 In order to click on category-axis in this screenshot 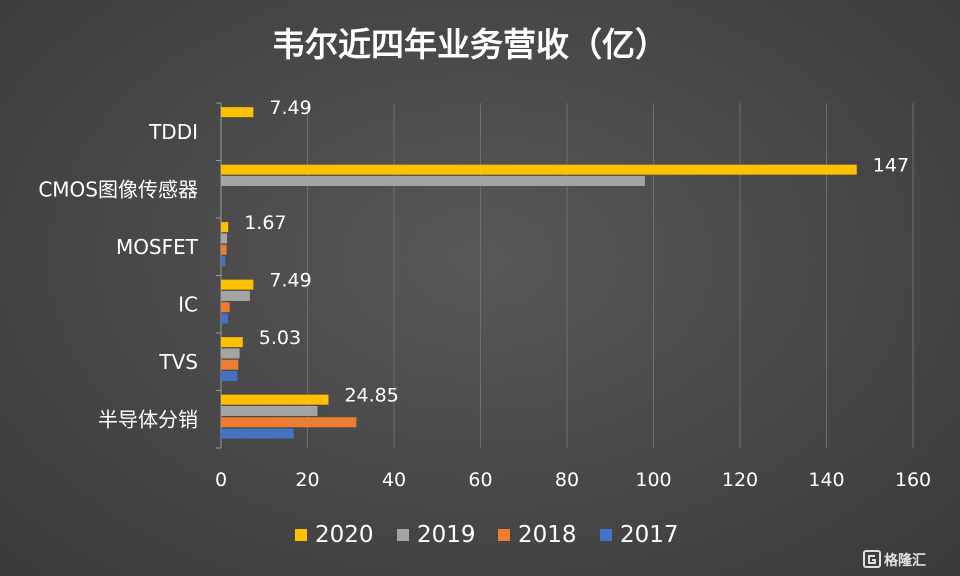, I will do `click(219, 275)`.